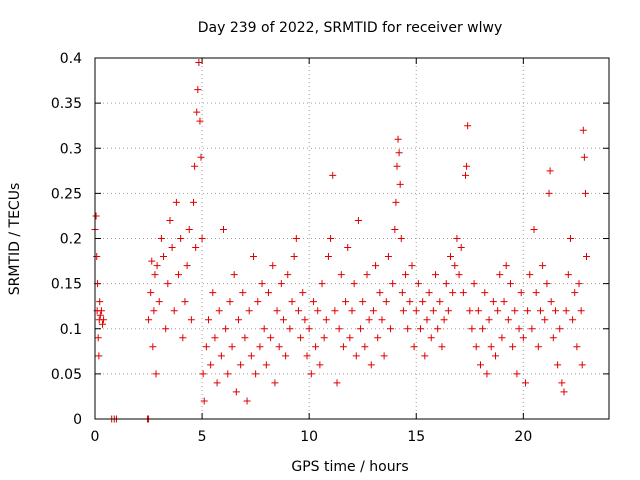 The width and height of the screenshot is (640, 480). I want to click on x-tick-label: 10, so click(309, 437).